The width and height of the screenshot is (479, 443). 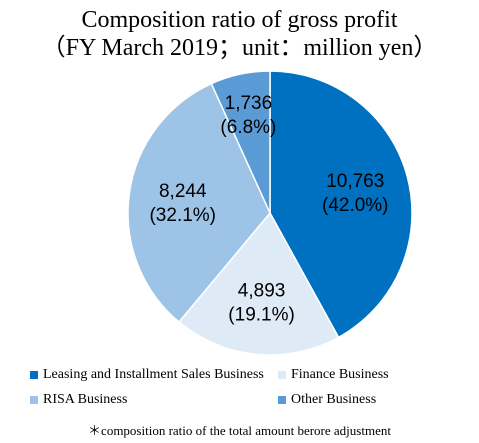 I want to click on legend-item: RISA Business, so click(x=78, y=400).